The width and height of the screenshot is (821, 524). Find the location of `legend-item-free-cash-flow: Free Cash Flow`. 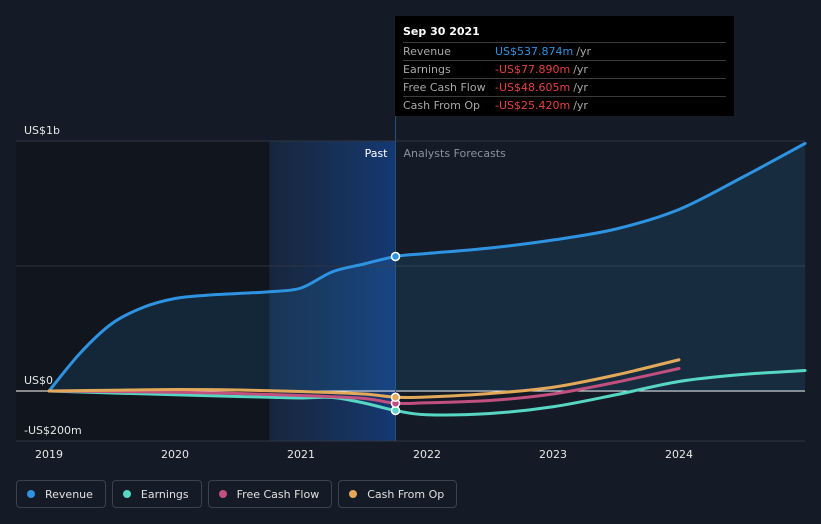

legend-item-free-cash-flow: Free Cash Flow is located at coordinates (270, 494).